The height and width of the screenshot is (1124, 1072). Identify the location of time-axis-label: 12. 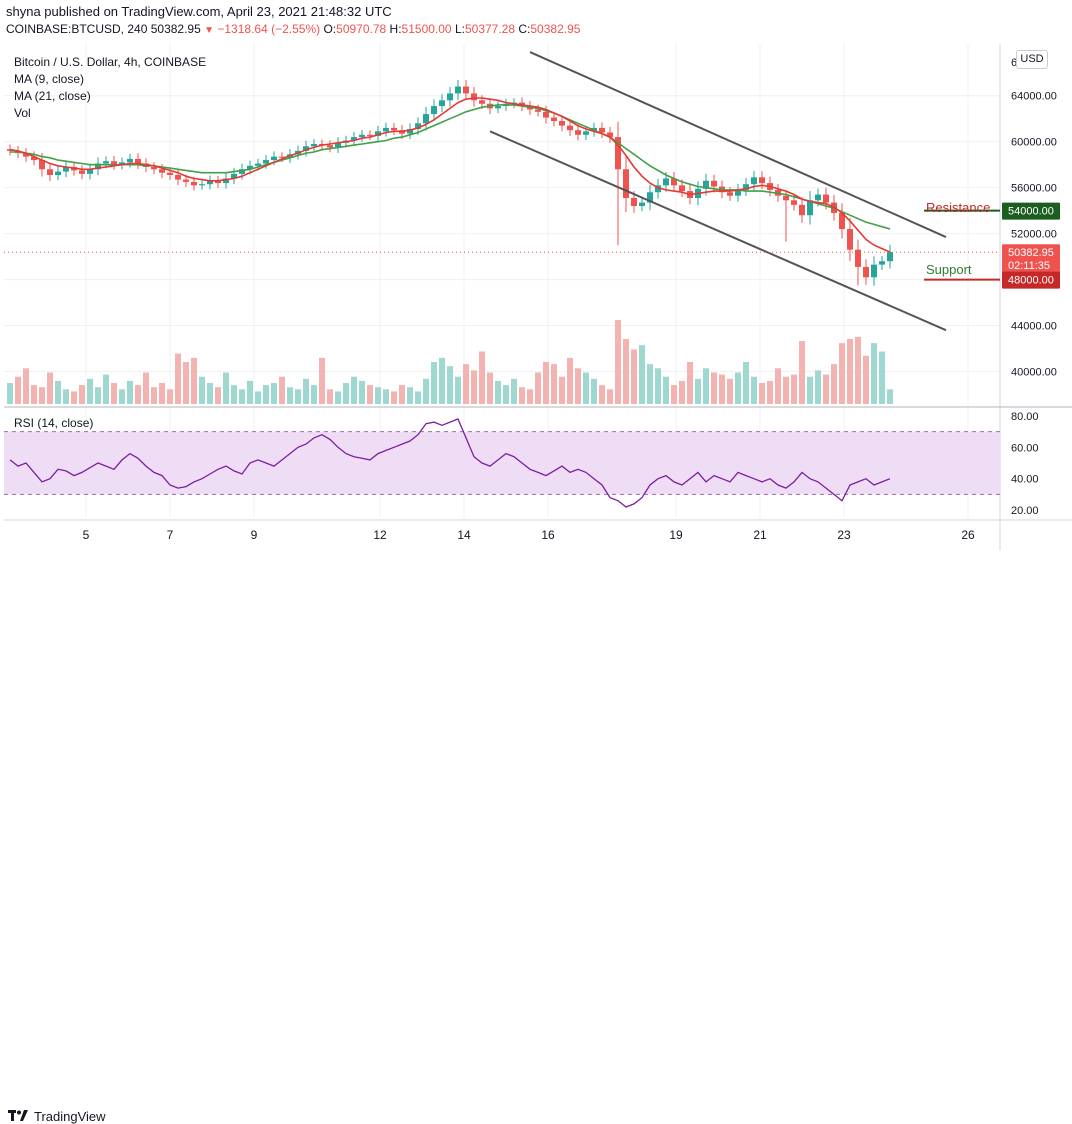
(380, 535).